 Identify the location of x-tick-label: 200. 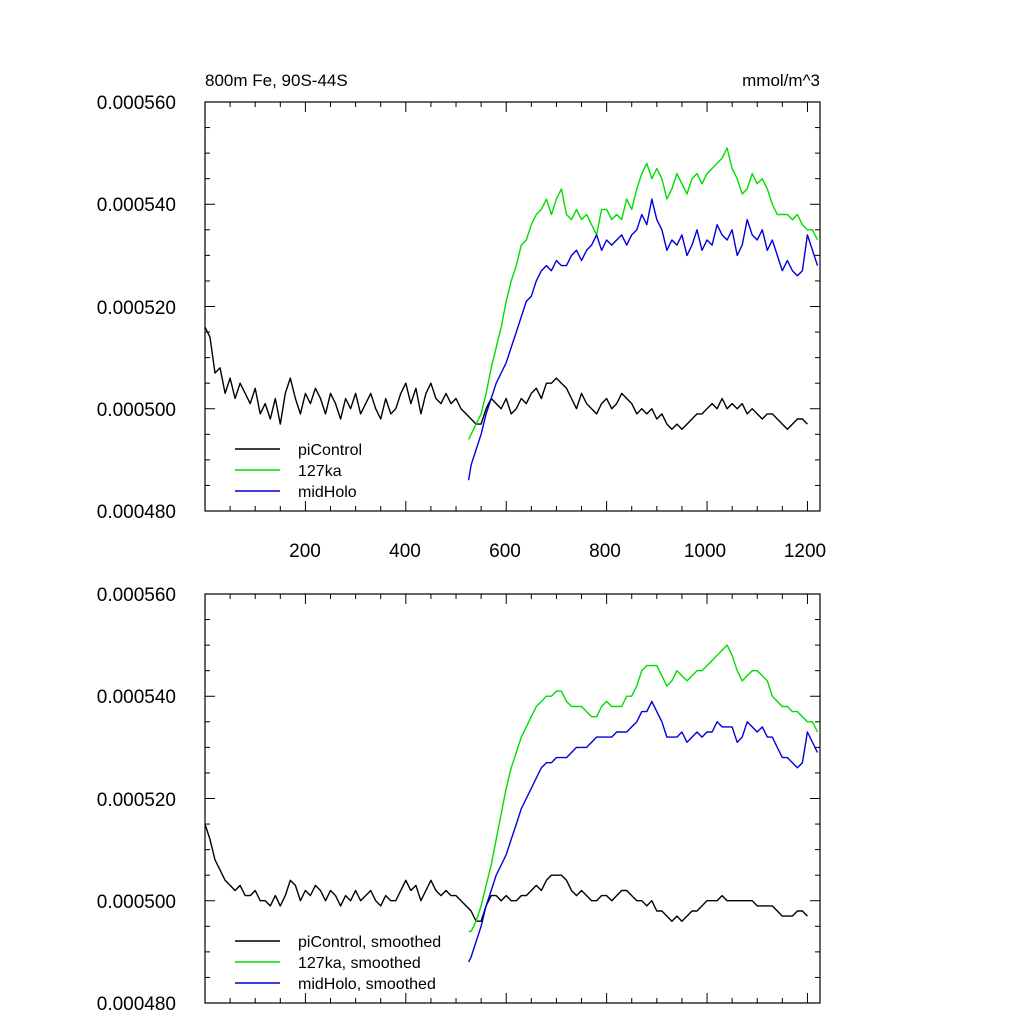
(305, 551).